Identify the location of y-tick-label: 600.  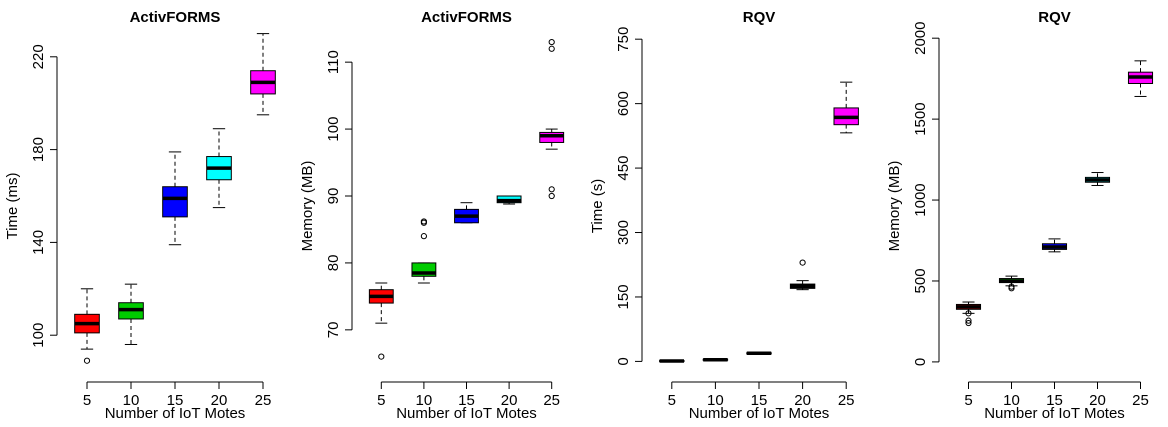
(623, 103).